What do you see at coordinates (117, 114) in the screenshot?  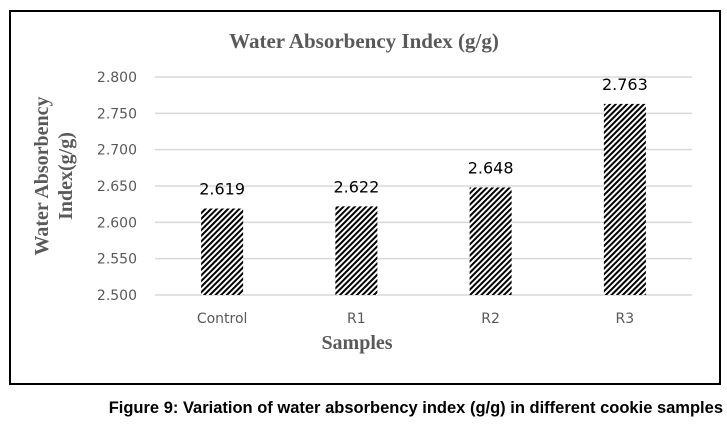 I see `y-tick-label: 2.750` at bounding box center [117, 114].